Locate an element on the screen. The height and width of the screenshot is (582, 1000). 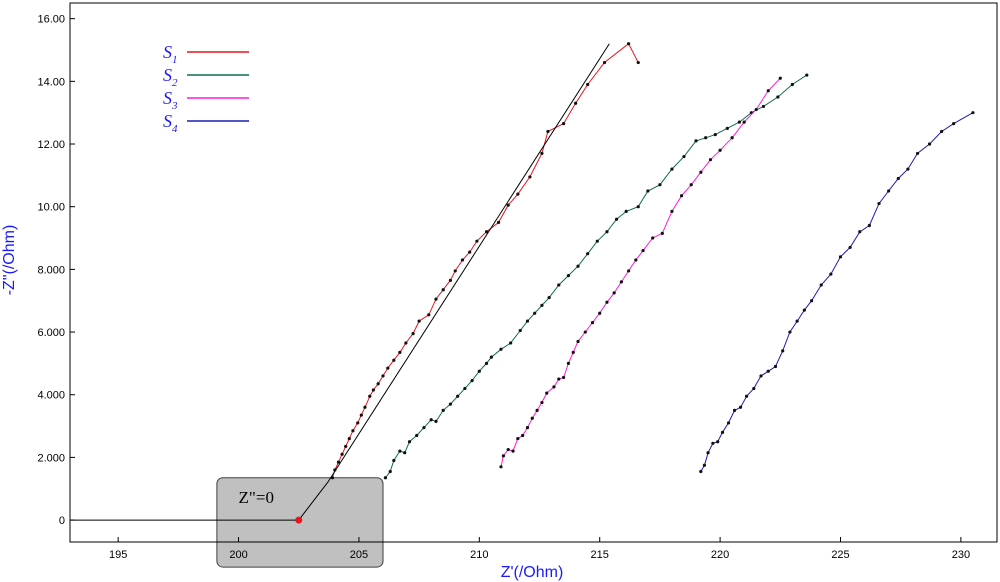
y-tick-label: 16.00 is located at coordinates (51, 20).